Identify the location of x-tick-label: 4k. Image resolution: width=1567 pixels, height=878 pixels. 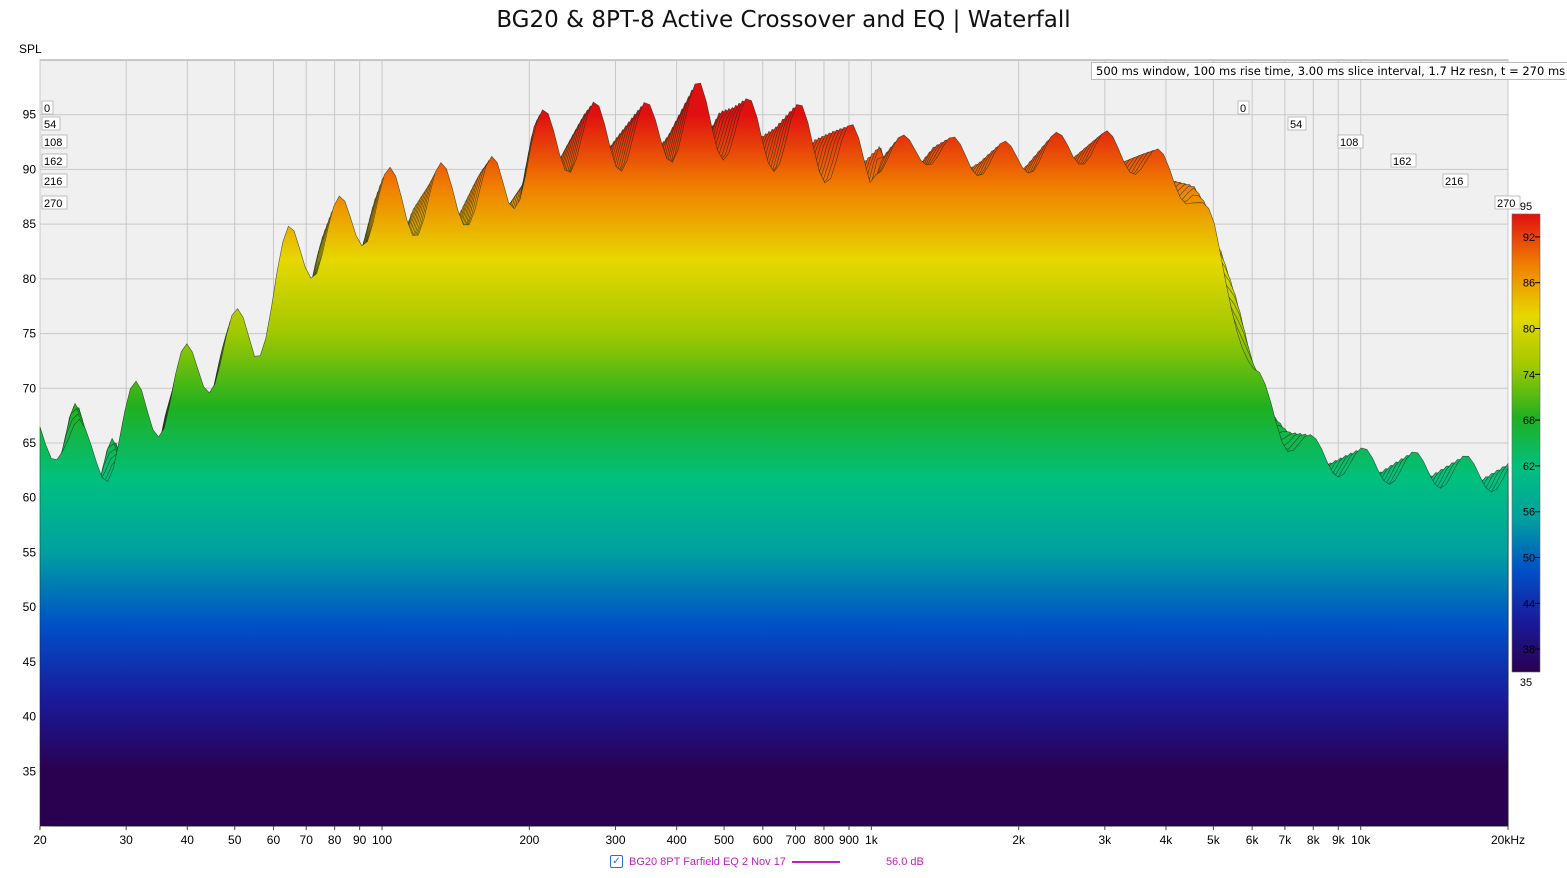
(1167, 840).